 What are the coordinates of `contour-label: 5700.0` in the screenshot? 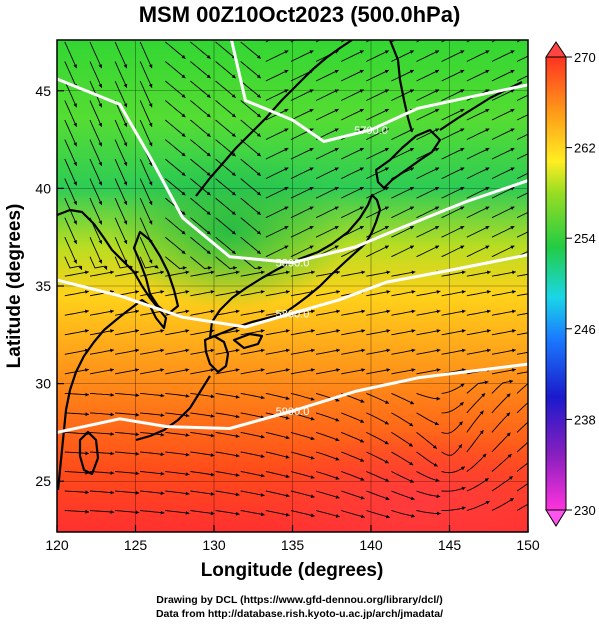 It's located at (371, 131).